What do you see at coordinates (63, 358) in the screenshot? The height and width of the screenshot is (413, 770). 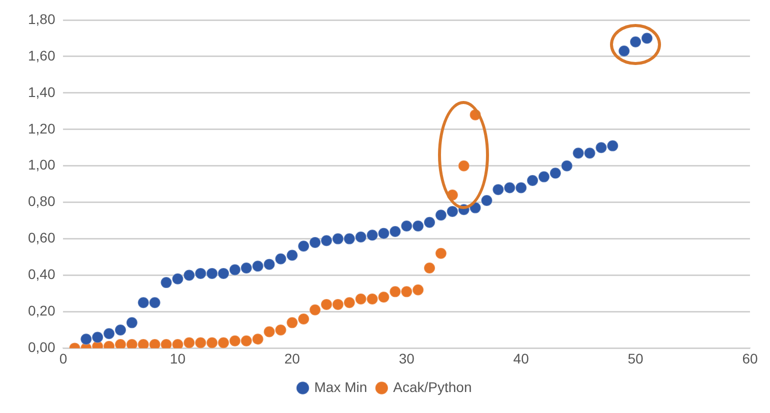 I see `x-tick-label: 0` at bounding box center [63, 358].